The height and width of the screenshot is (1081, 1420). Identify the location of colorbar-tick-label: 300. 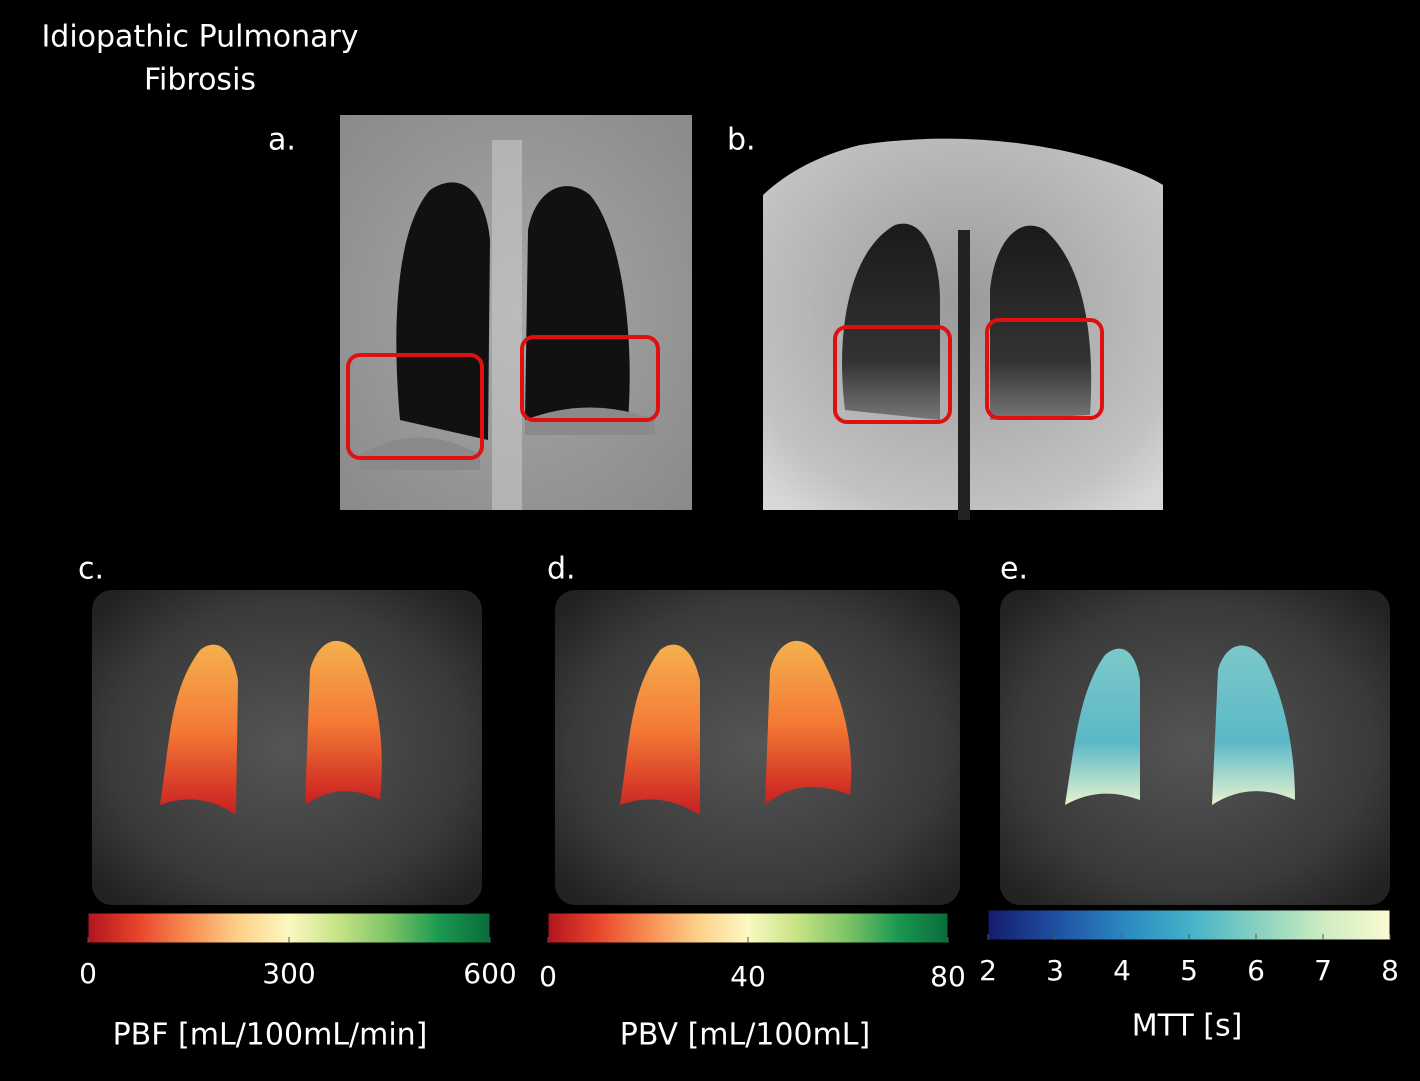
(288, 973).